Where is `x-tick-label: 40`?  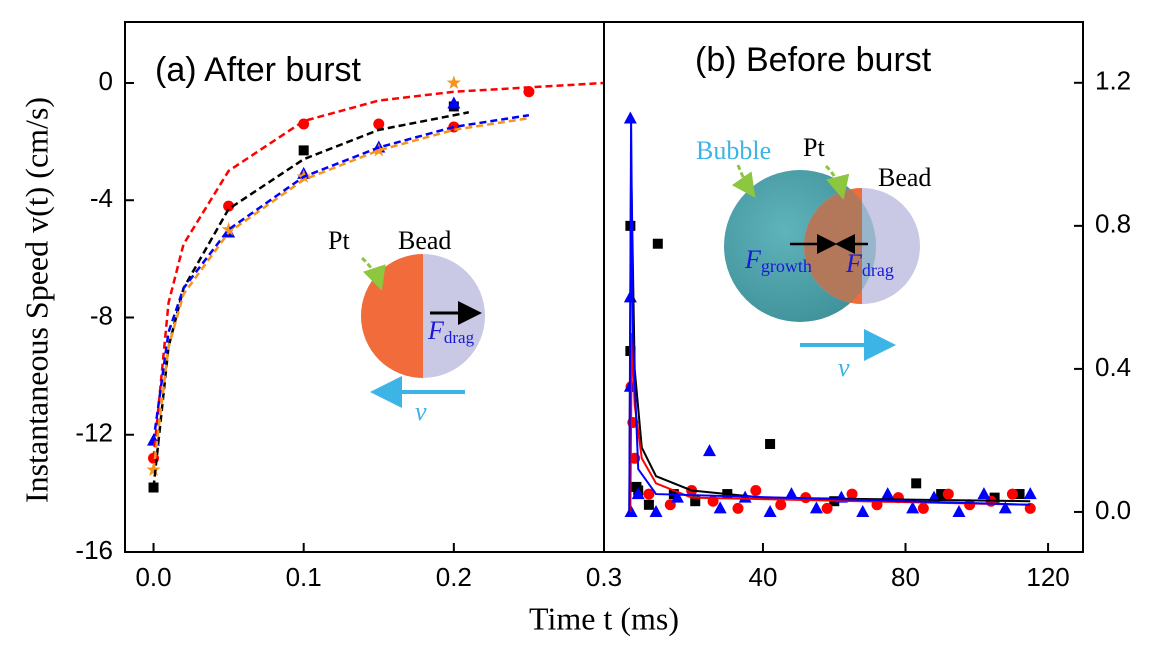
x-tick-label: 40 is located at coordinates (762, 577).